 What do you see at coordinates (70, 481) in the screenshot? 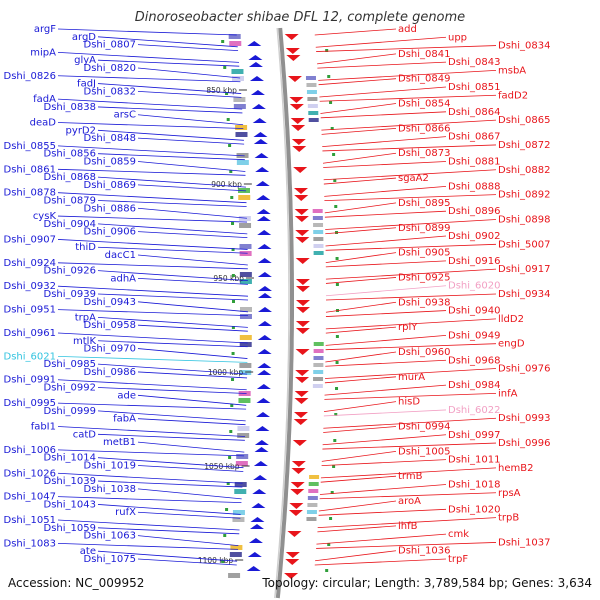
I see `gene-label: Dshi_1039` at bounding box center [70, 481].